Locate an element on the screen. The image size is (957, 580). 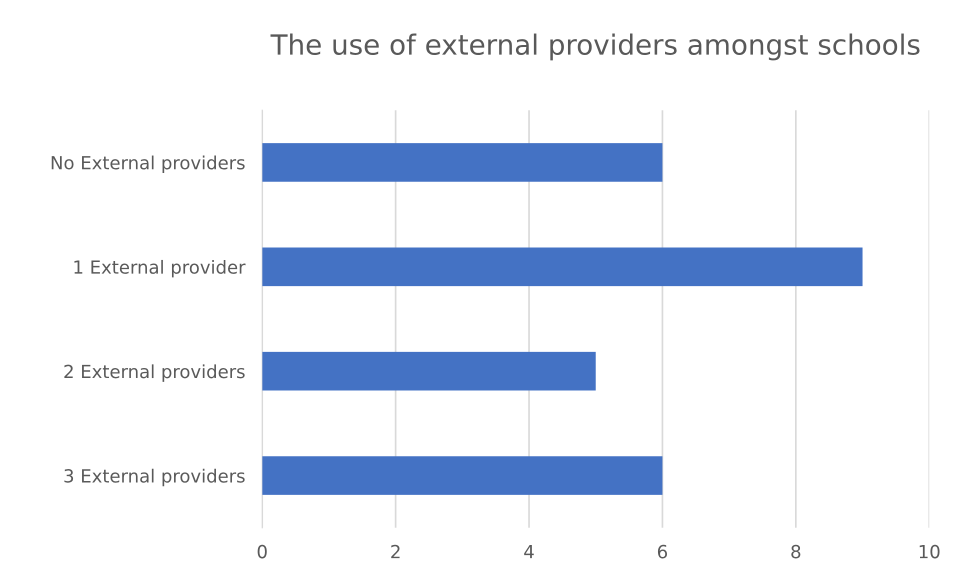
x-tick-label: 6 is located at coordinates (663, 551).